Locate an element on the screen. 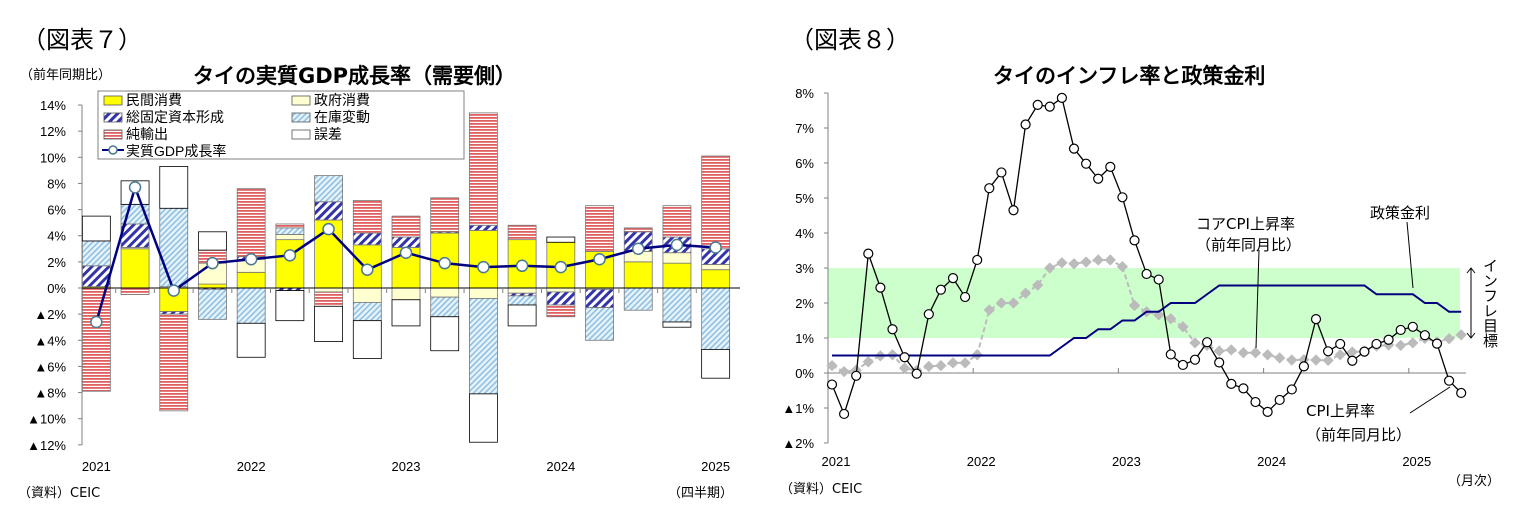 The height and width of the screenshot is (516, 1520). left-unit-label: （前年同期比） is located at coordinates (66, 75).